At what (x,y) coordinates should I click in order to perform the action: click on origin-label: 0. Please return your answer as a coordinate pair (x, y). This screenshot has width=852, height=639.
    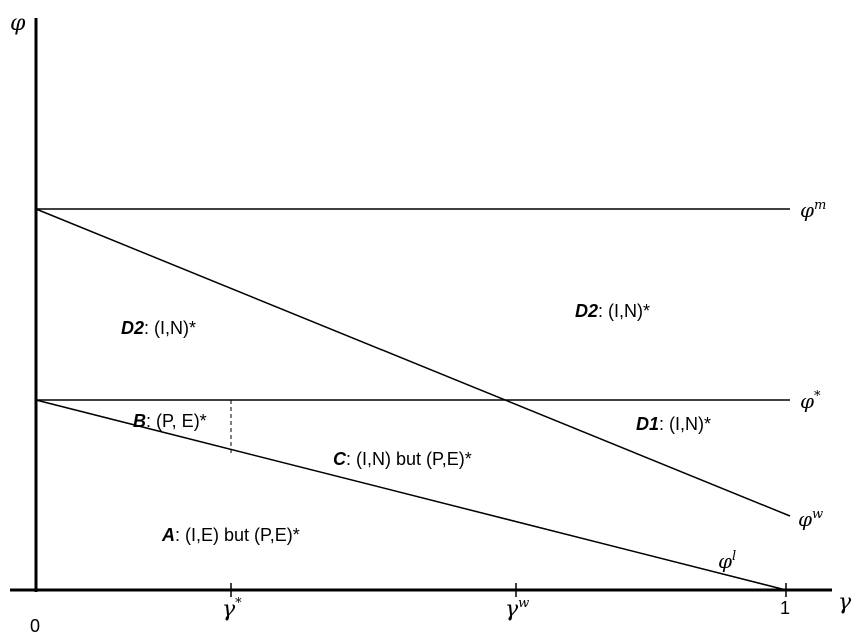
    Looking at the image, I should click on (35, 626).